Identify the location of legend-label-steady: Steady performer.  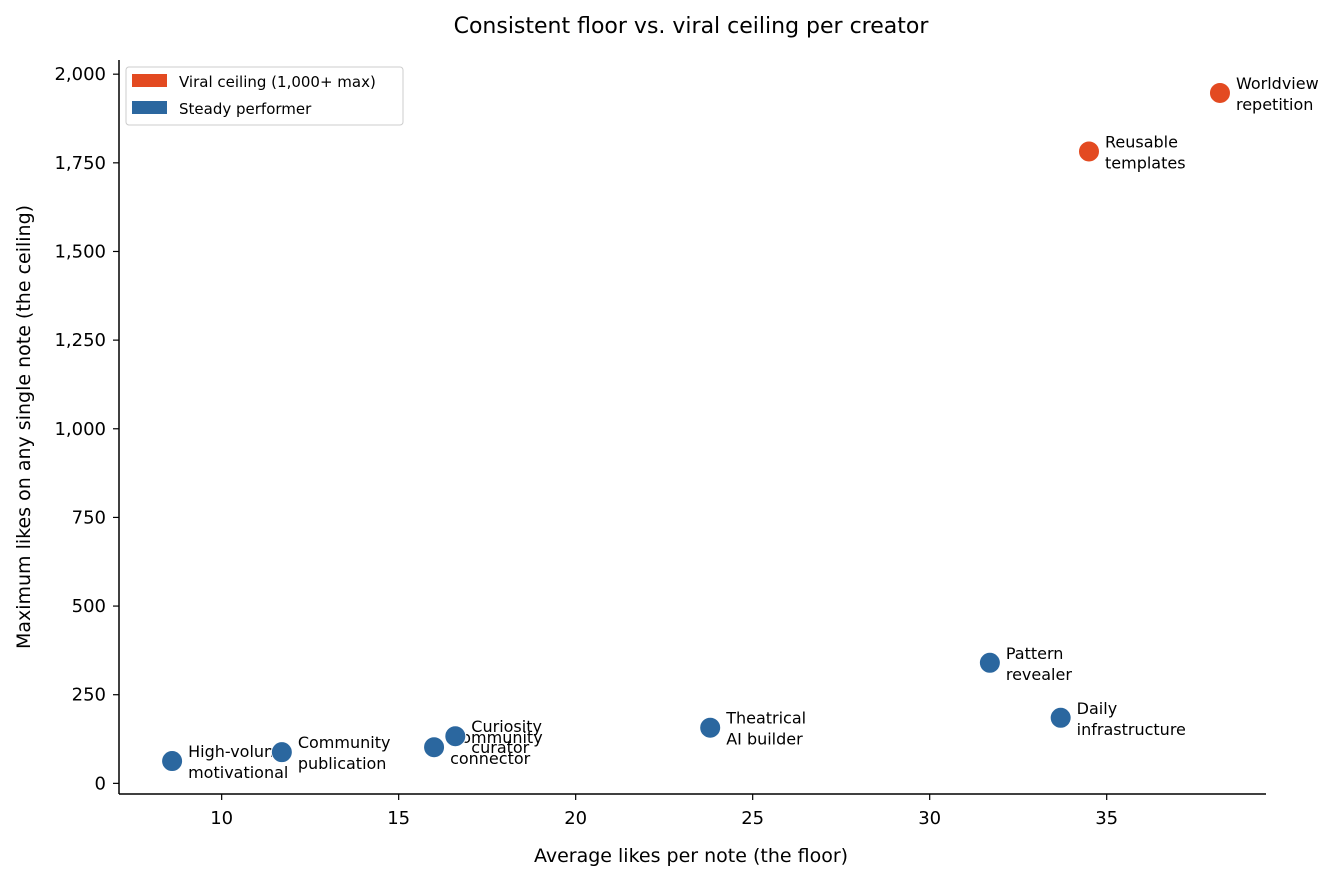
(245, 109).